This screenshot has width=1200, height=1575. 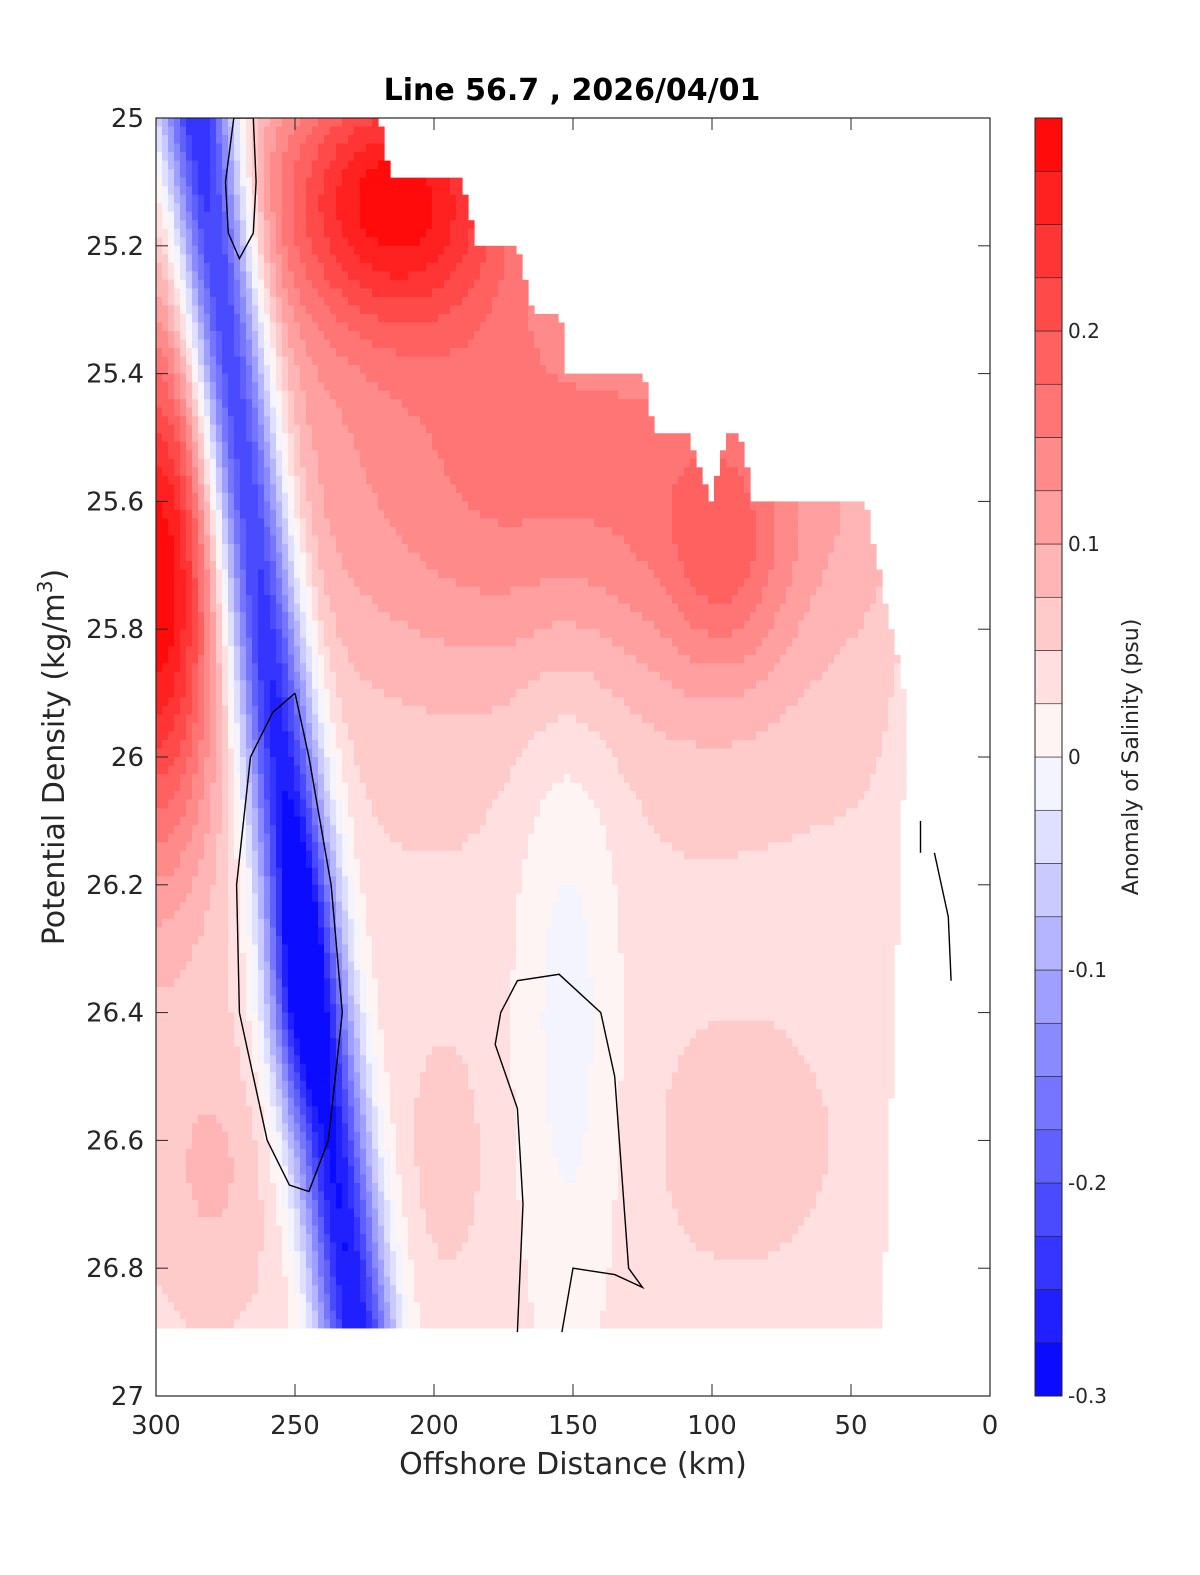 What do you see at coordinates (1048, 1316) in the screenshot?
I see `colorbar-level` at bounding box center [1048, 1316].